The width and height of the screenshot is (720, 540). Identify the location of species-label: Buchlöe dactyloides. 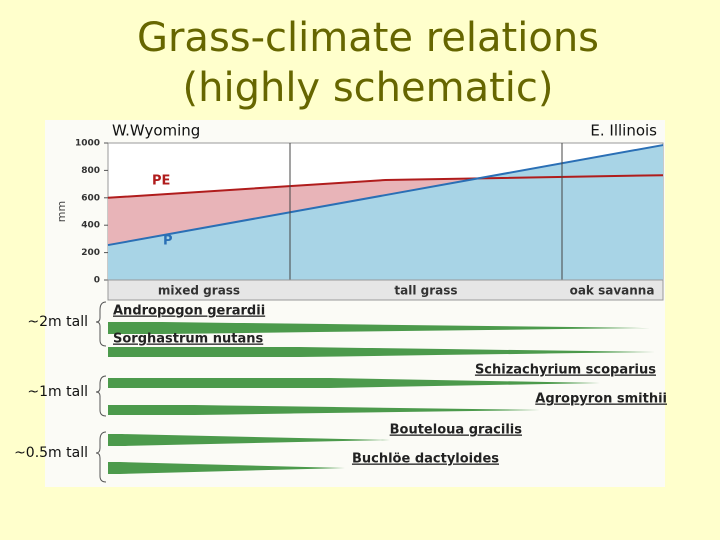
(425, 459).